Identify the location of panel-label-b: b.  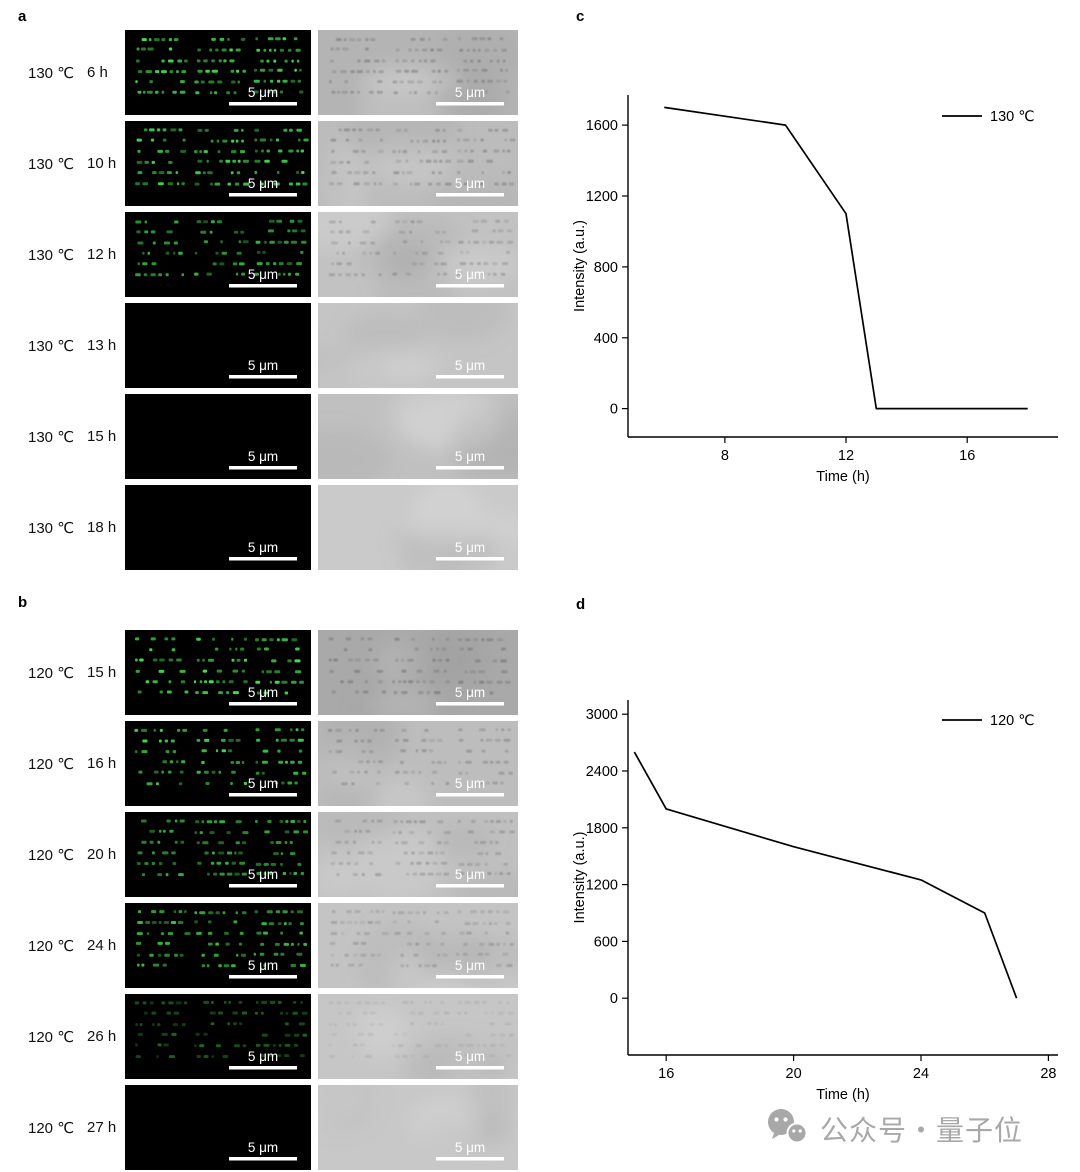
(23, 602).